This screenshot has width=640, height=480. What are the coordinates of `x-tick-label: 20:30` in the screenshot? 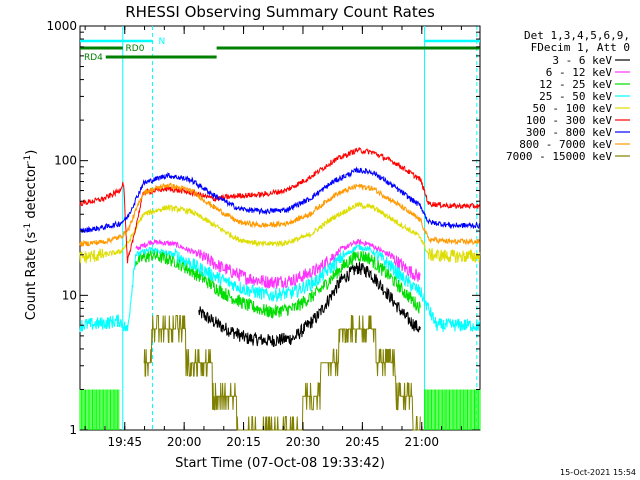 It's located at (303, 442).